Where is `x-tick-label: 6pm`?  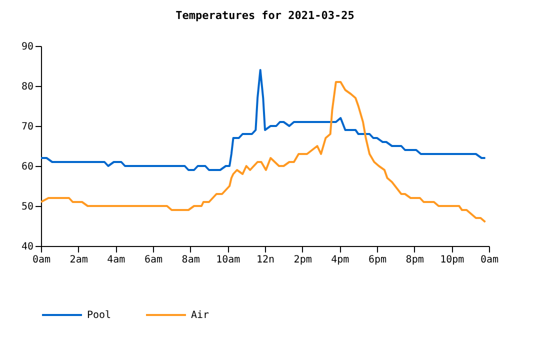 x-tick-label: 6pm is located at coordinates (377, 260).